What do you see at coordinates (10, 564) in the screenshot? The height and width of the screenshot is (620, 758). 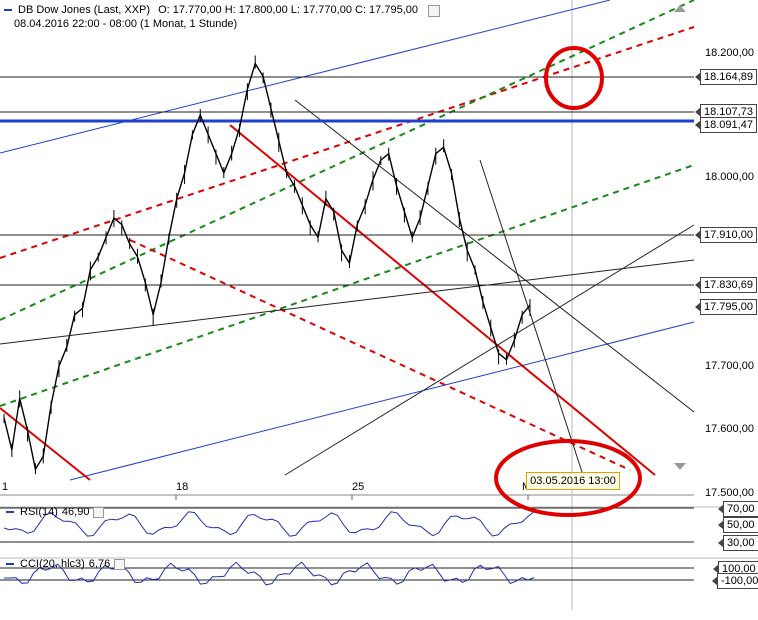 I see `cci-collapse-icon` at bounding box center [10, 564].